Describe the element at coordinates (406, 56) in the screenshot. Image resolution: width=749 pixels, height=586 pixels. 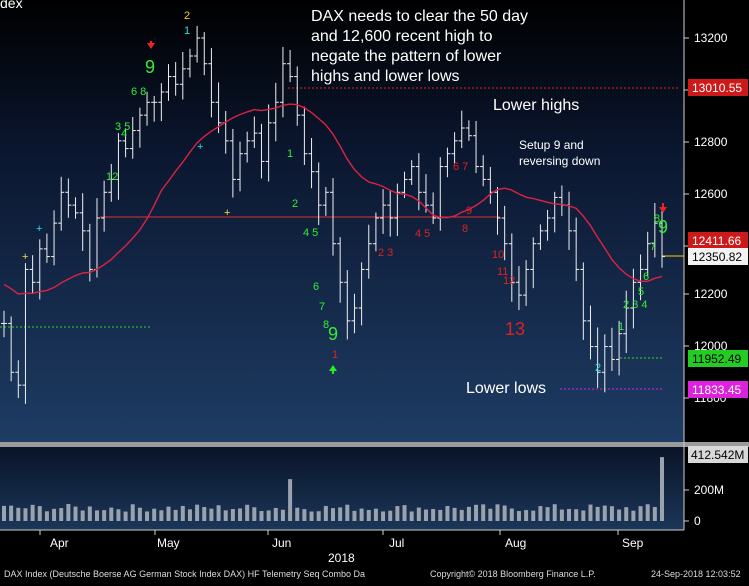
I see `headline-line-3: negate the pattern of lower` at that location.